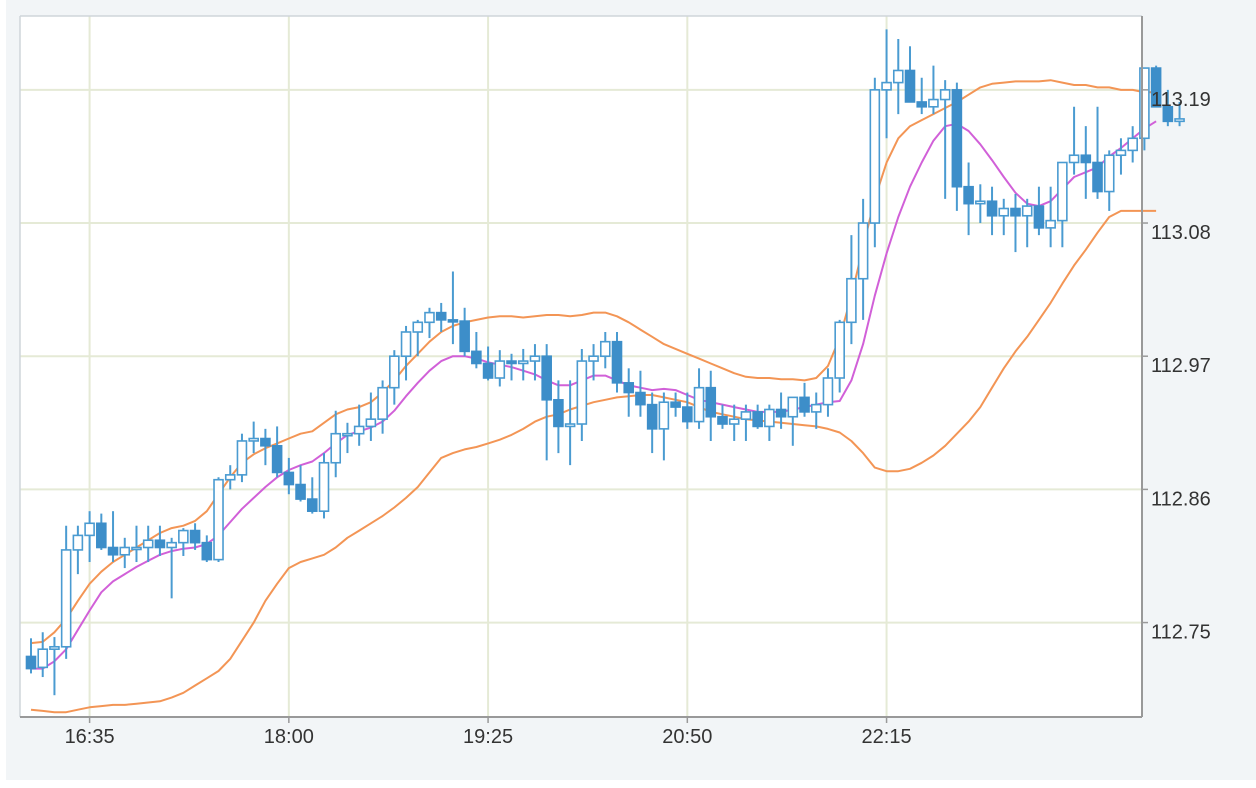  I want to click on x-tick-label: 22:15, so click(887, 737).